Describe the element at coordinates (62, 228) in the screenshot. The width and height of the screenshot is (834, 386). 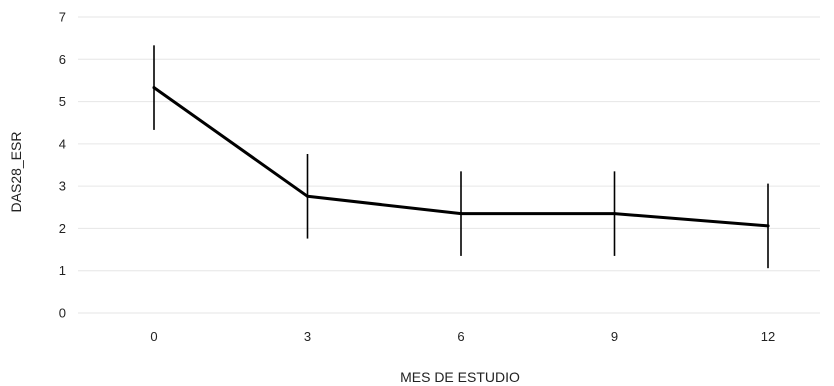
I see `y-tick-label-2: 2` at that location.